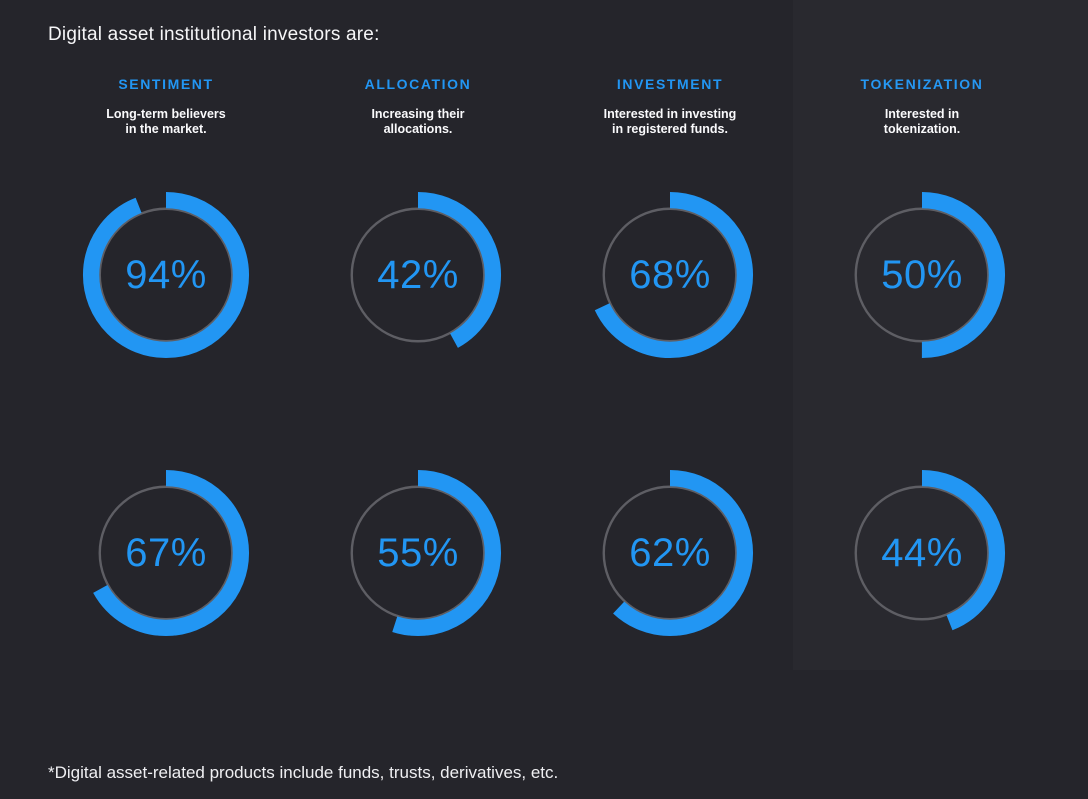 This screenshot has height=799, width=1088. I want to click on donut-value: 44%, so click(922, 552).